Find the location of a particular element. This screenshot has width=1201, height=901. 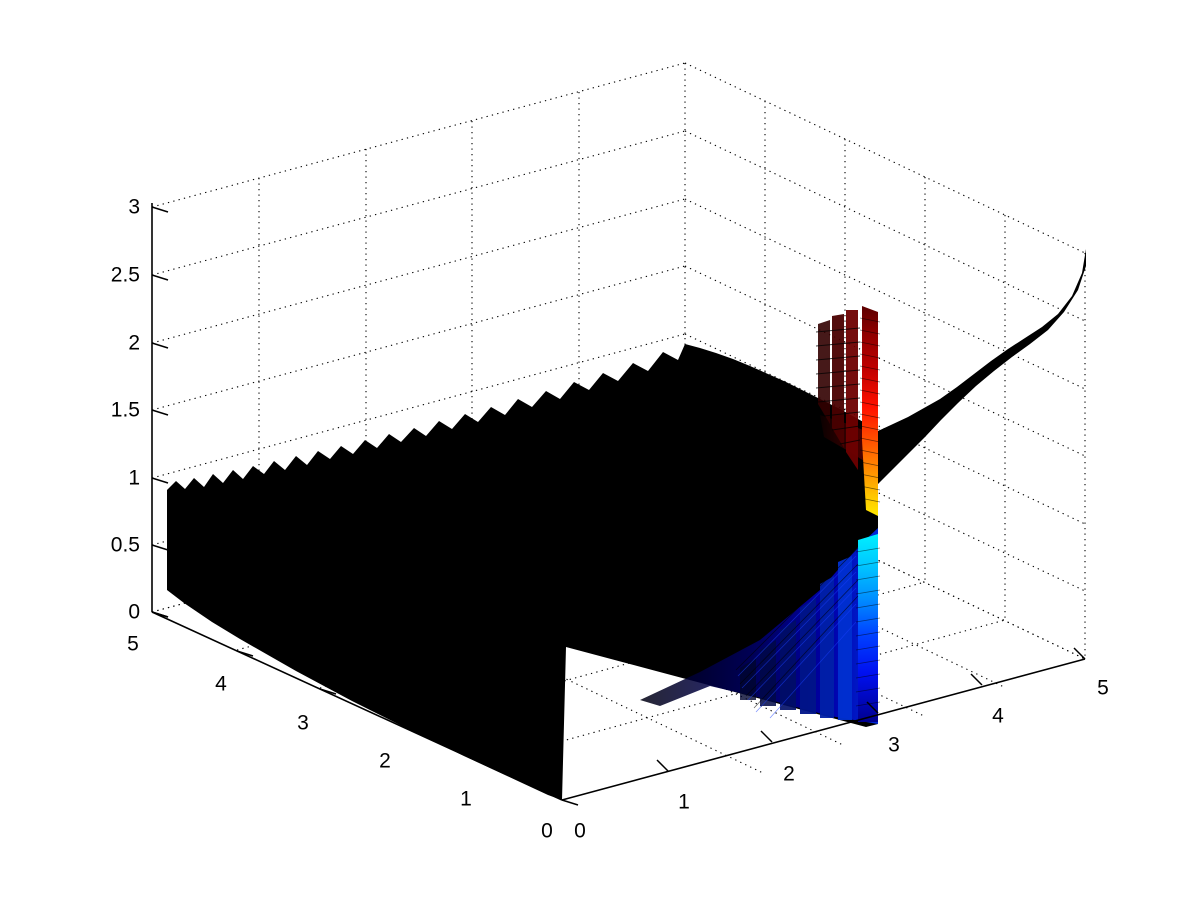

cut-face-cool-fill is located at coordinates (868, 628).